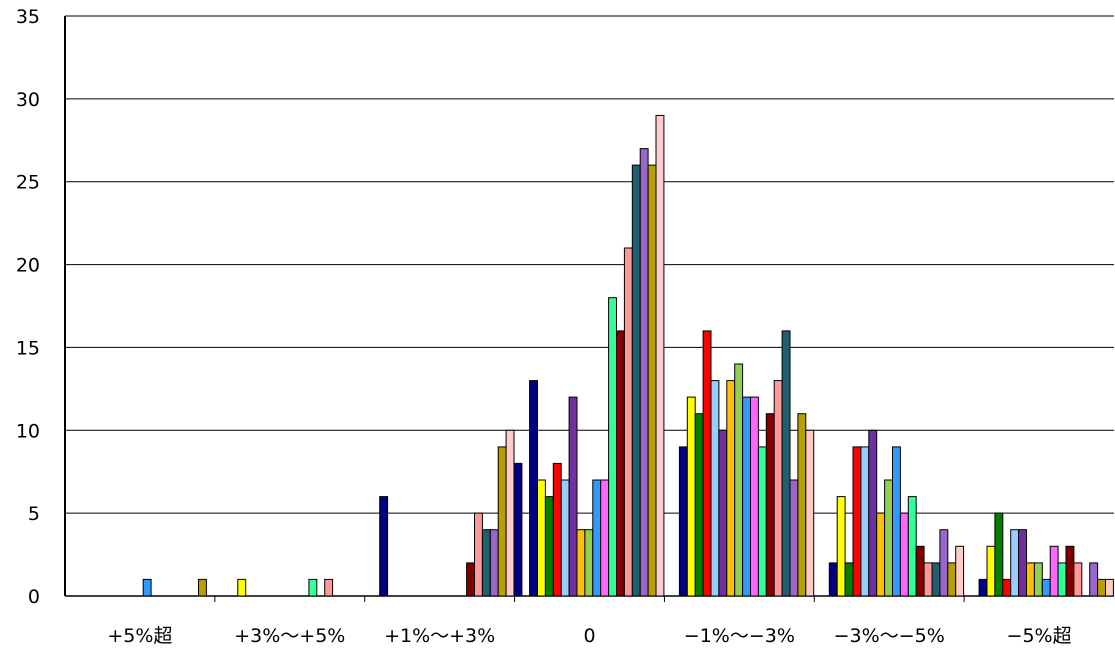 The width and height of the screenshot is (1115, 654). I want to click on x-tick-label: 0, so click(589, 636).